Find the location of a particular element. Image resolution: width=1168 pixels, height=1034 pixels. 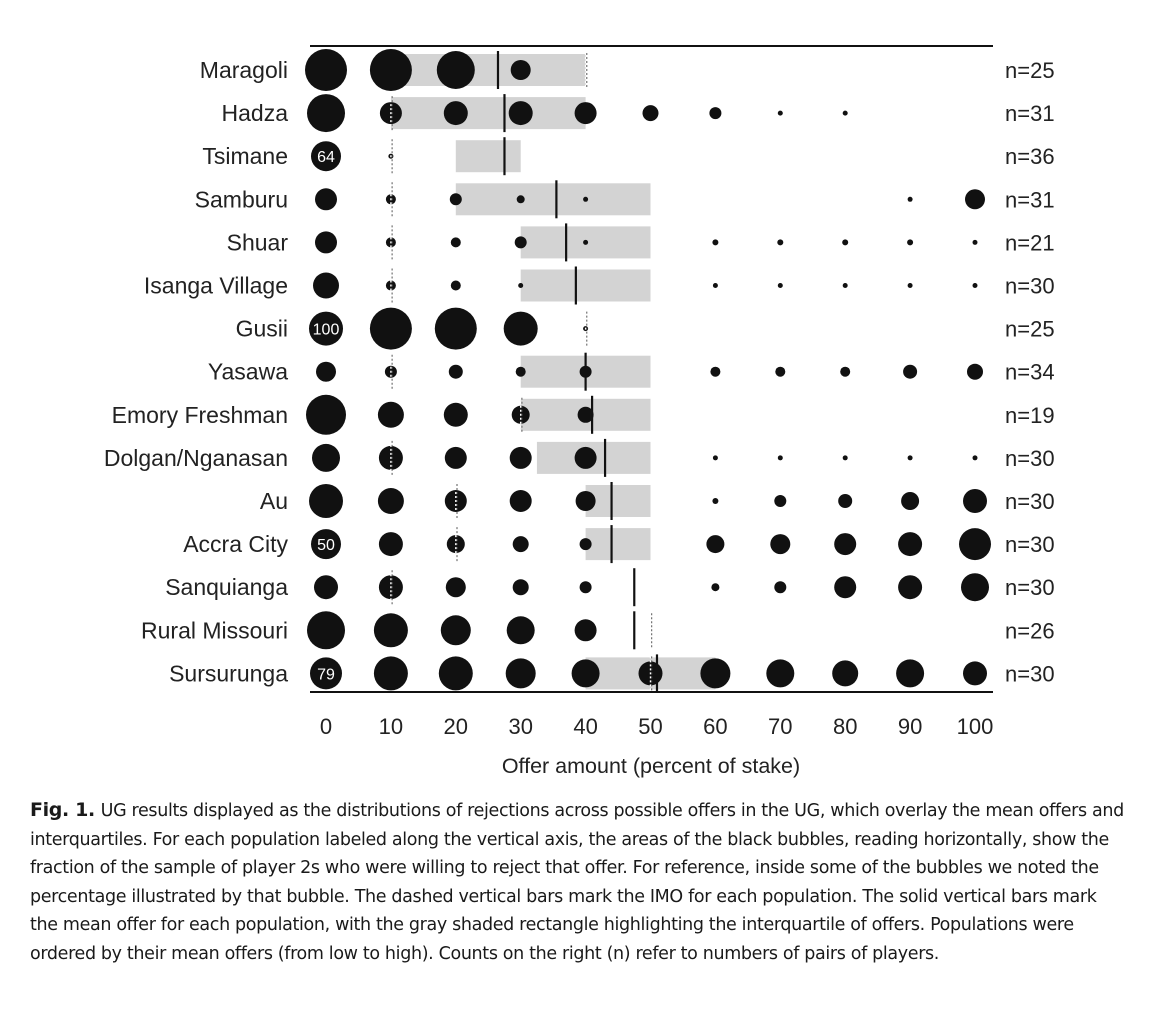

x-tick-label: 60 is located at coordinates (715, 726).